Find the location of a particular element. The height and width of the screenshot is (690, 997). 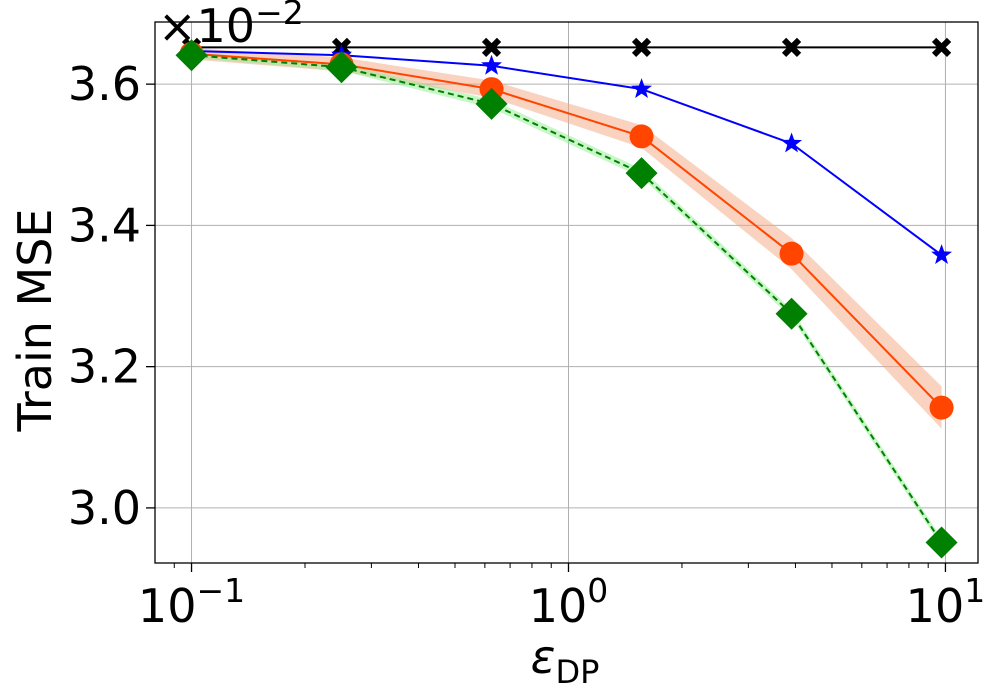

x-axis-label: εDP is located at coordinates (565, 660).